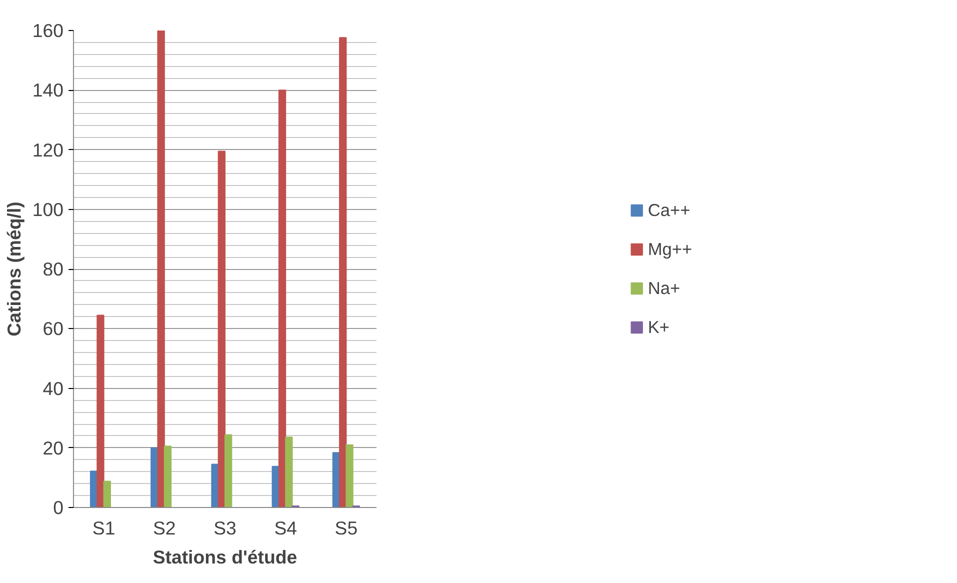  Describe the element at coordinates (104, 528) in the screenshot. I see `x-tick-label: S1` at that location.